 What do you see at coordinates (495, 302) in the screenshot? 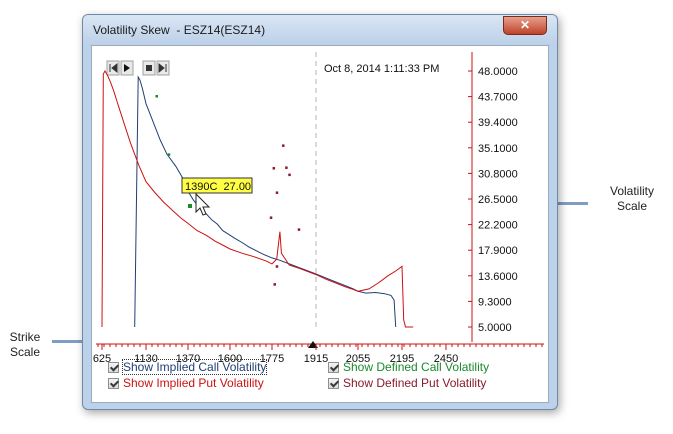
I see `volatility-tick-label: 9.3000` at bounding box center [495, 302].